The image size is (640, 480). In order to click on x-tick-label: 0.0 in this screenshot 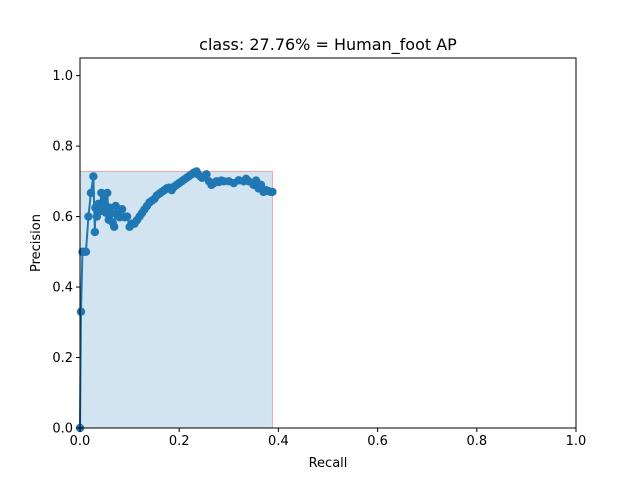, I will do `click(80, 441)`.